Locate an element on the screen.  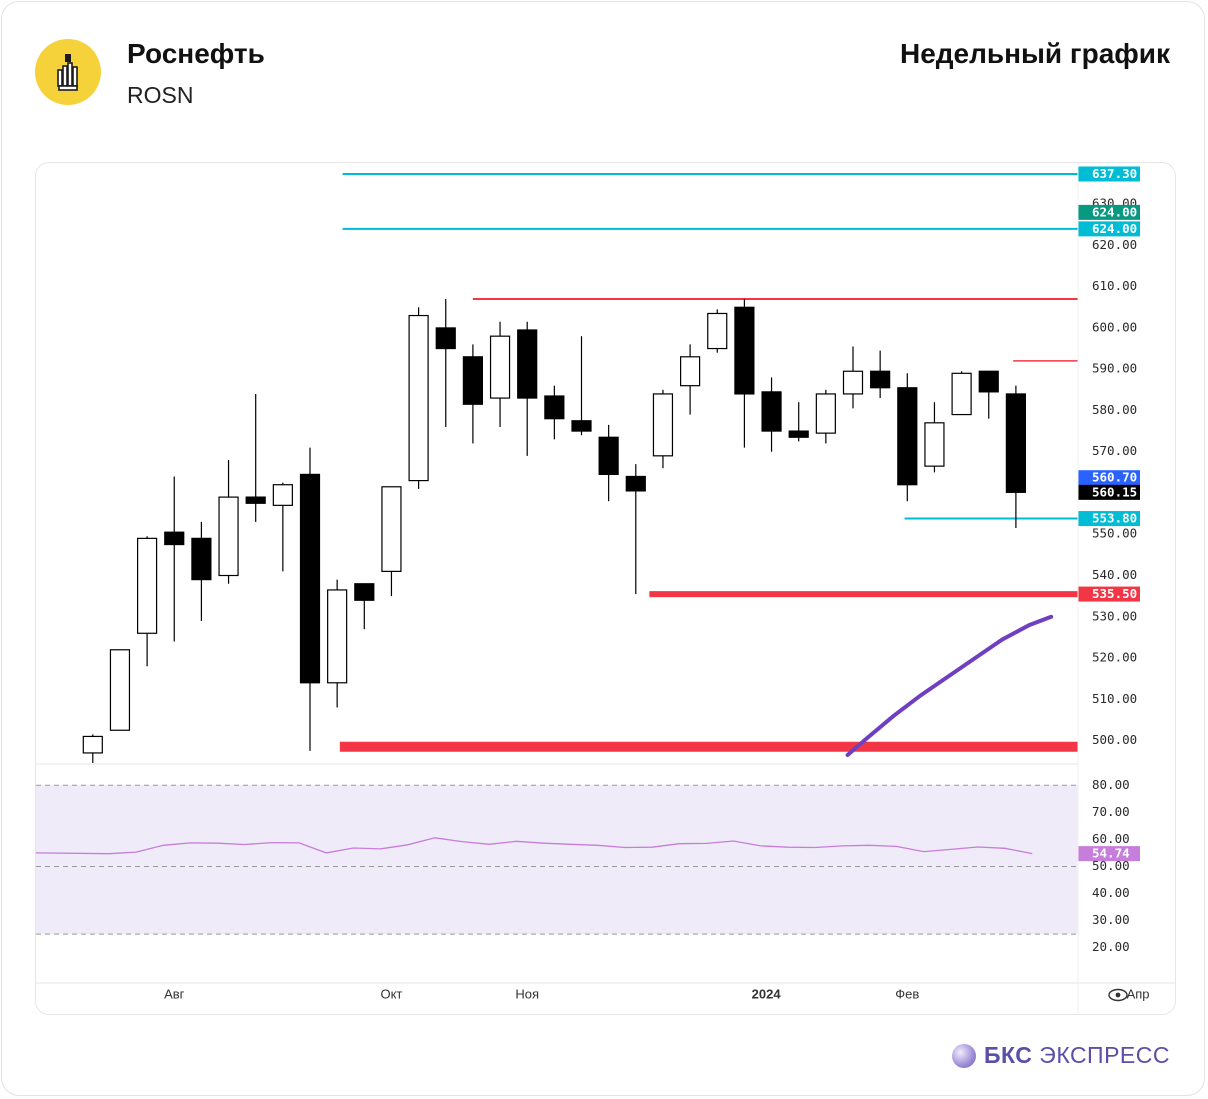
rsi-tick-label: 80.00 is located at coordinates (1111, 784).